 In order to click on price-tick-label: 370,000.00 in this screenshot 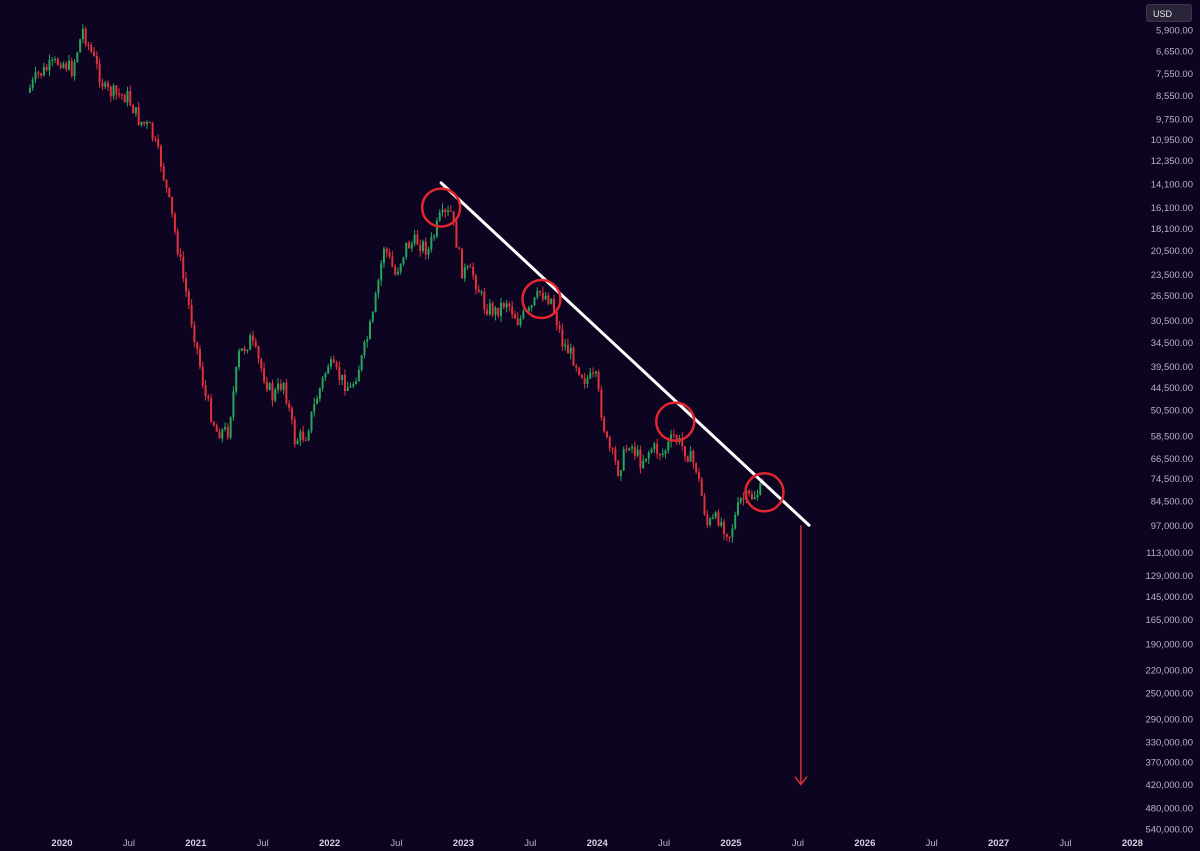, I will do `click(1169, 763)`.